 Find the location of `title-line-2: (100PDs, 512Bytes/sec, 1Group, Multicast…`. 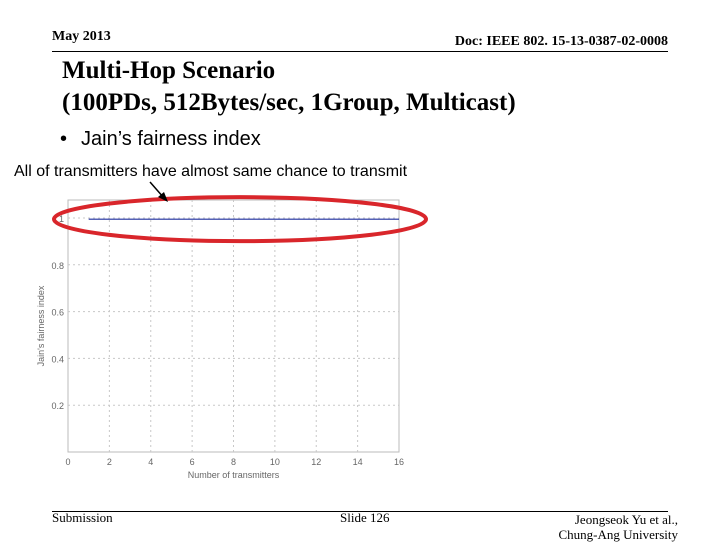

title-line-2: (100PDs, 512Bytes/sec, 1Group, Multicast… is located at coordinates (289, 102).